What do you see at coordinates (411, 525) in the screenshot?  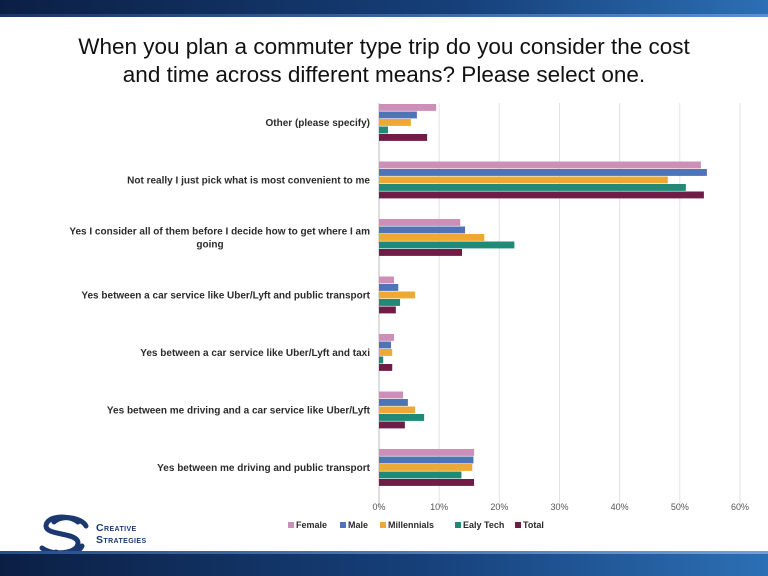 I see `legend-label: Millennials` at bounding box center [411, 525].